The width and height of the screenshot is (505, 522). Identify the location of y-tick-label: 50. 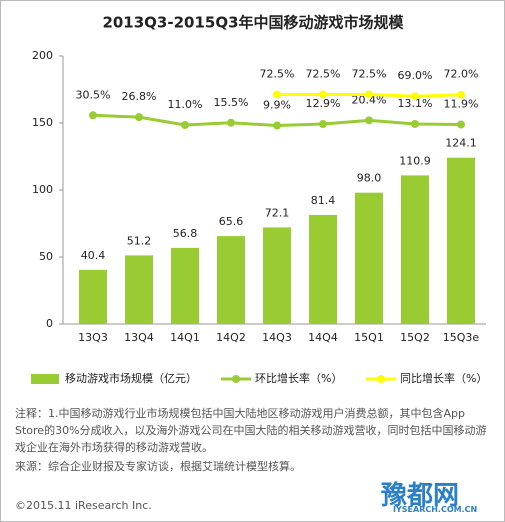
(46, 256).